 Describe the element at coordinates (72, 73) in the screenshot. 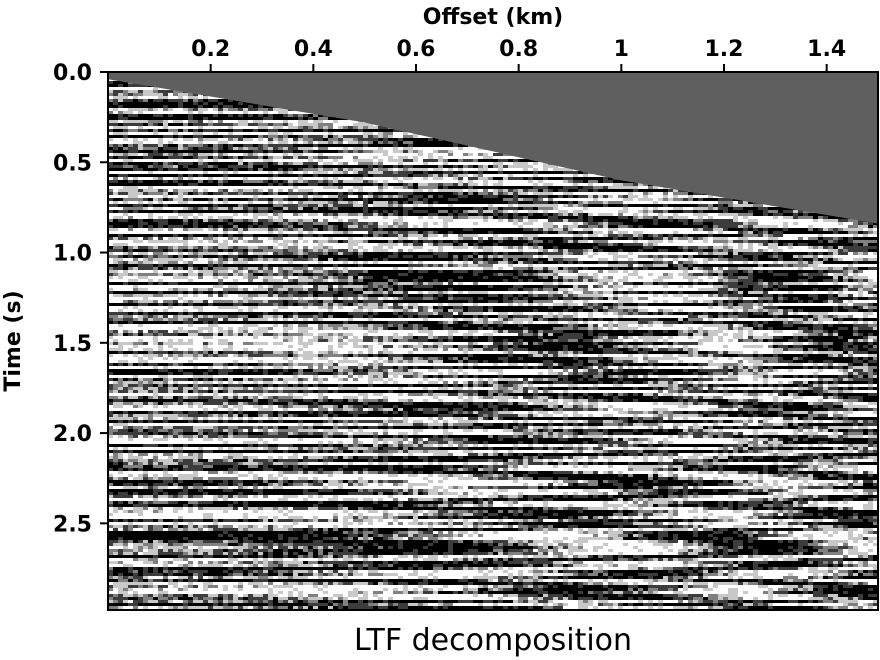

I see `y-tick-label: 0.0` at that location.